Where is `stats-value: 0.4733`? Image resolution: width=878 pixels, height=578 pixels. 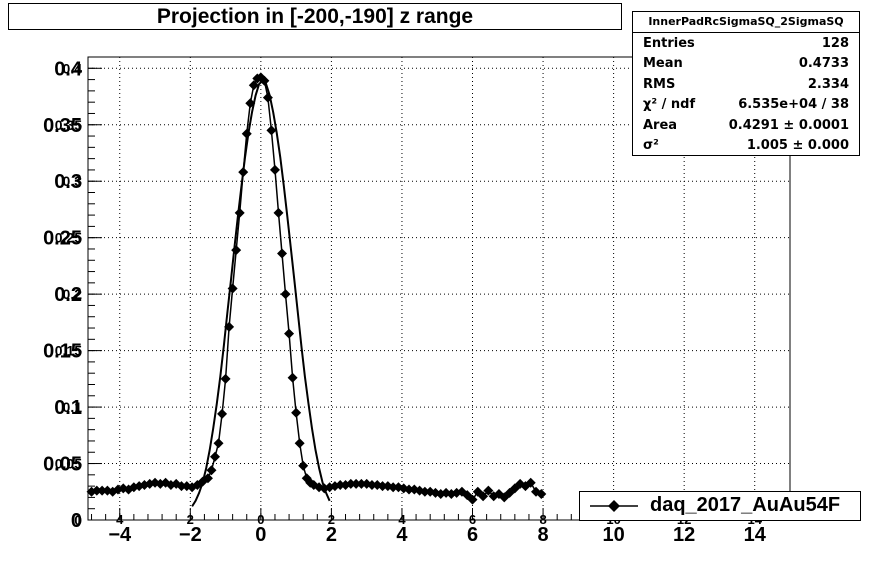 stats-value: 0.4733 is located at coordinates (823, 64).